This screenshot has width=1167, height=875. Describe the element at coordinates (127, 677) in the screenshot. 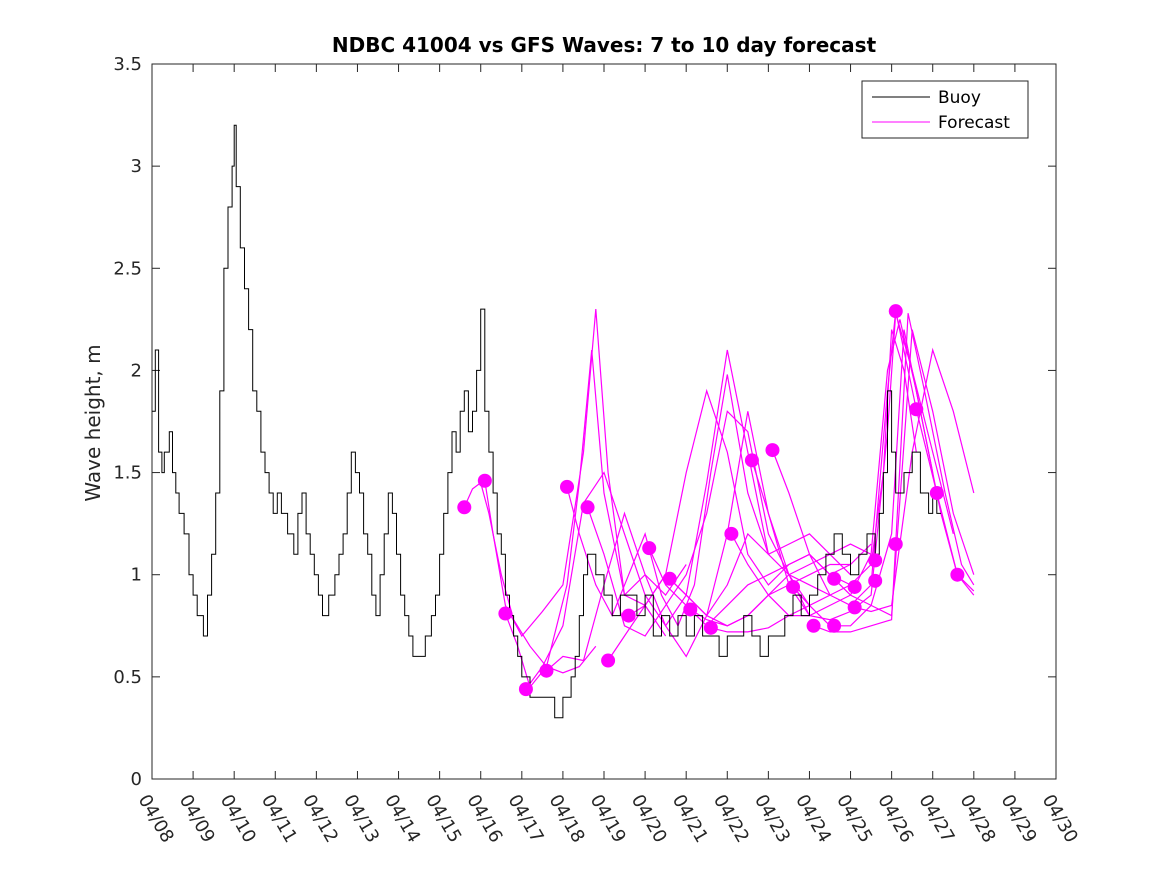

I see `y-tick-label: 0.5` at that location.